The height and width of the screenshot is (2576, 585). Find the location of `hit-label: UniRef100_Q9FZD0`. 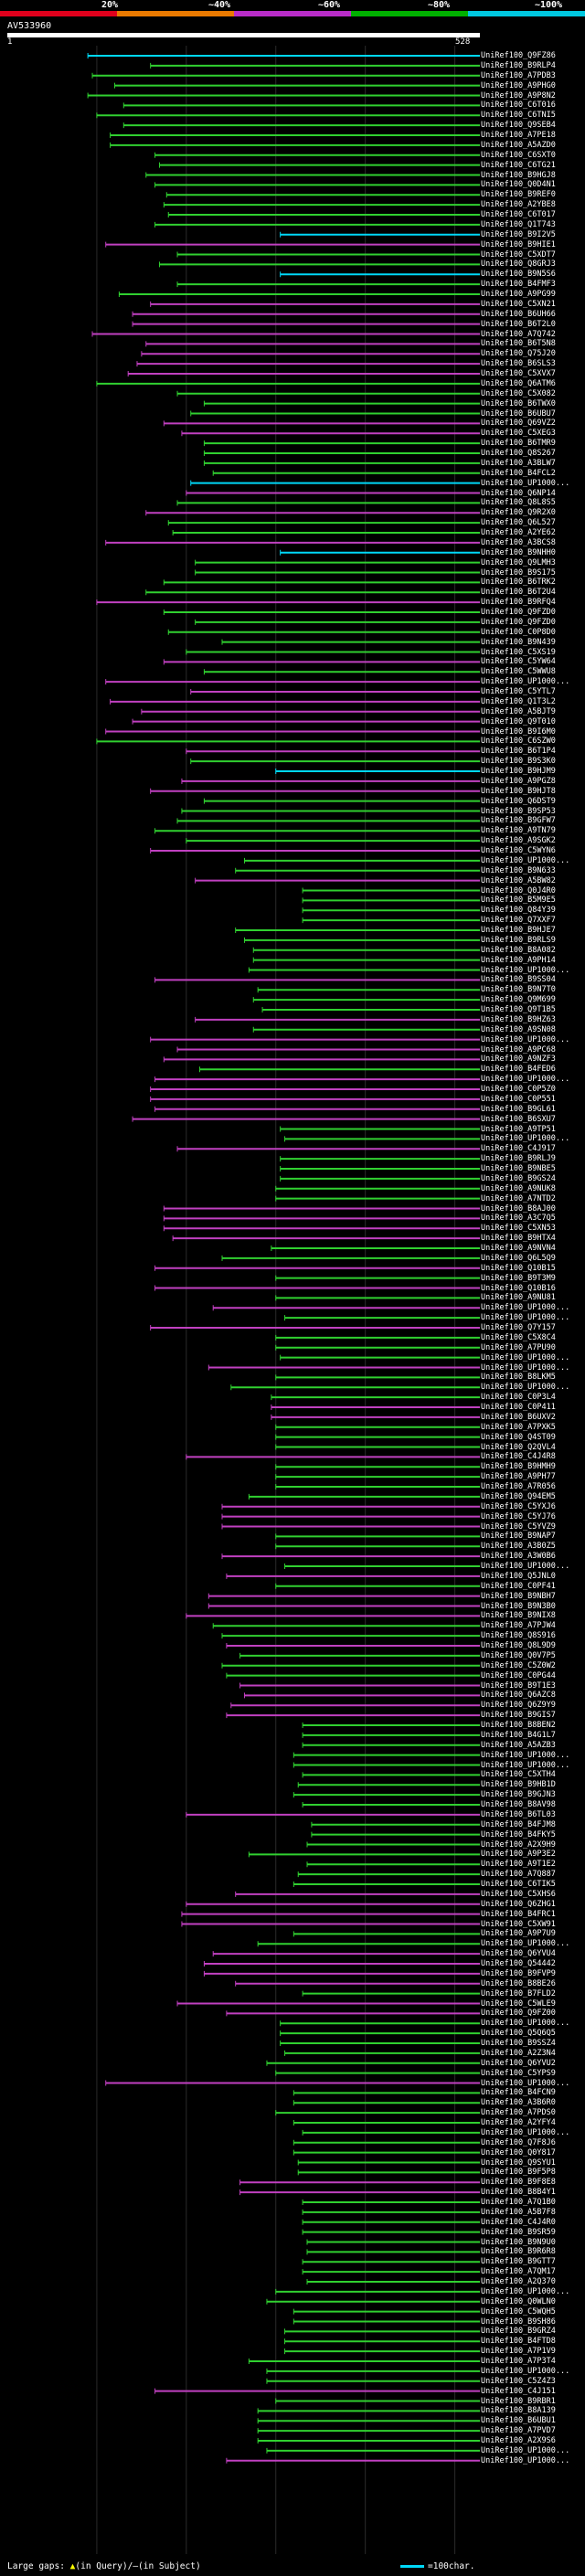

hit-label: UniRef100_Q9FZD0 is located at coordinates (518, 622).